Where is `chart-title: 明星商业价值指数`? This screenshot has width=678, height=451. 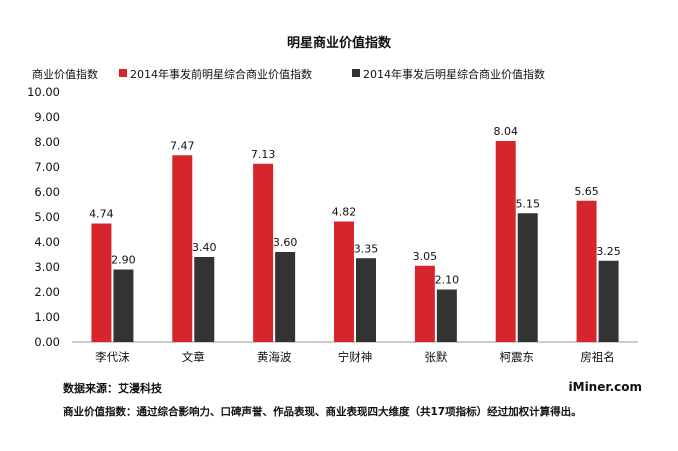
chart-title: 明星商业价值指数 is located at coordinates (339, 43).